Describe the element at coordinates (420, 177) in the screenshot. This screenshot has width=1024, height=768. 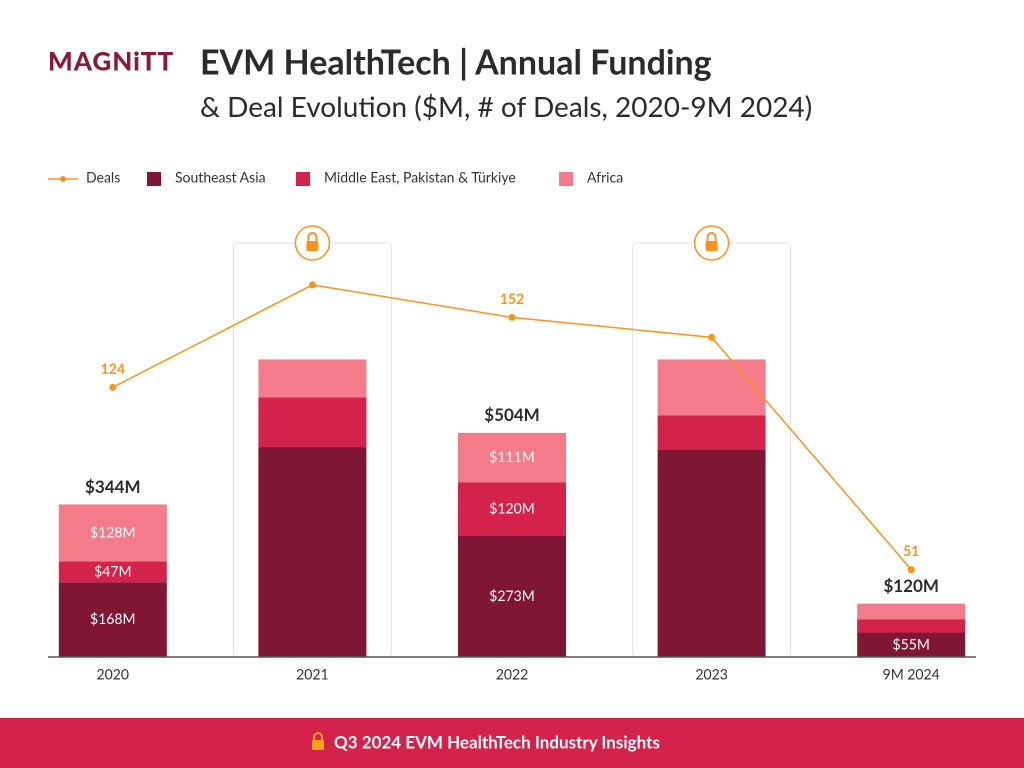
I see `legend-label: Middle East, Pakistan & Türkiye` at that location.